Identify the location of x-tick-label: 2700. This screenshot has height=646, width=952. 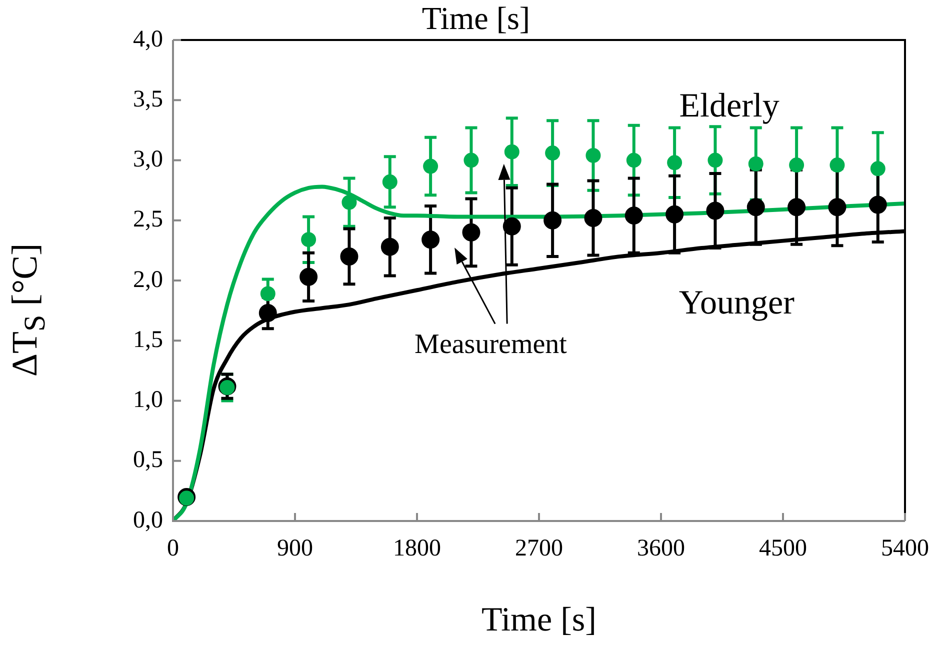
(539, 549).